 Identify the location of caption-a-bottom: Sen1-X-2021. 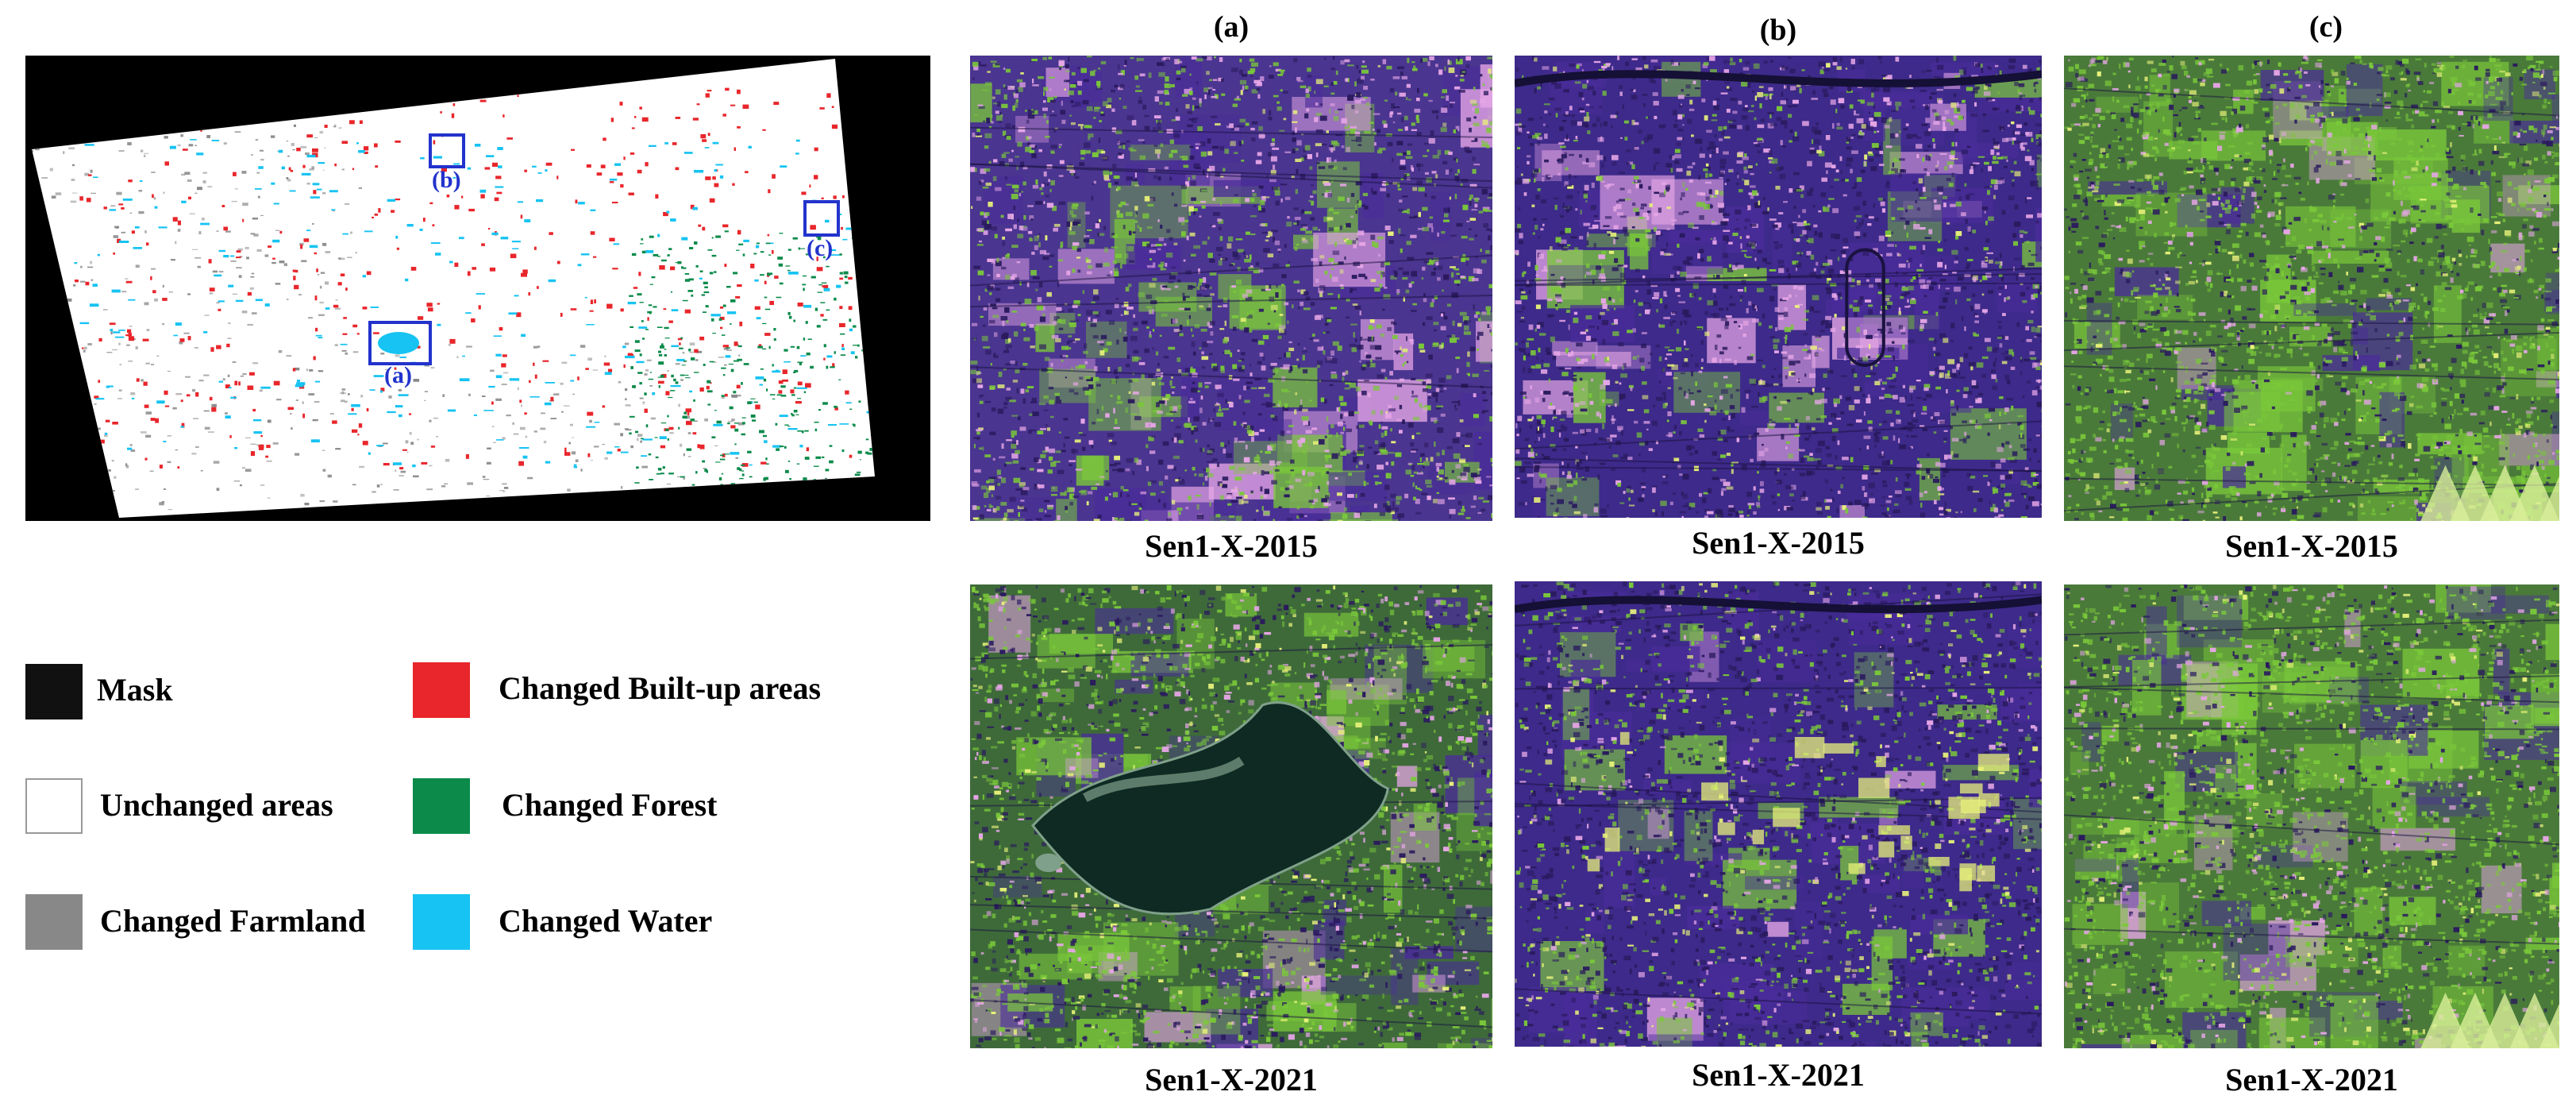
(1231, 1079).